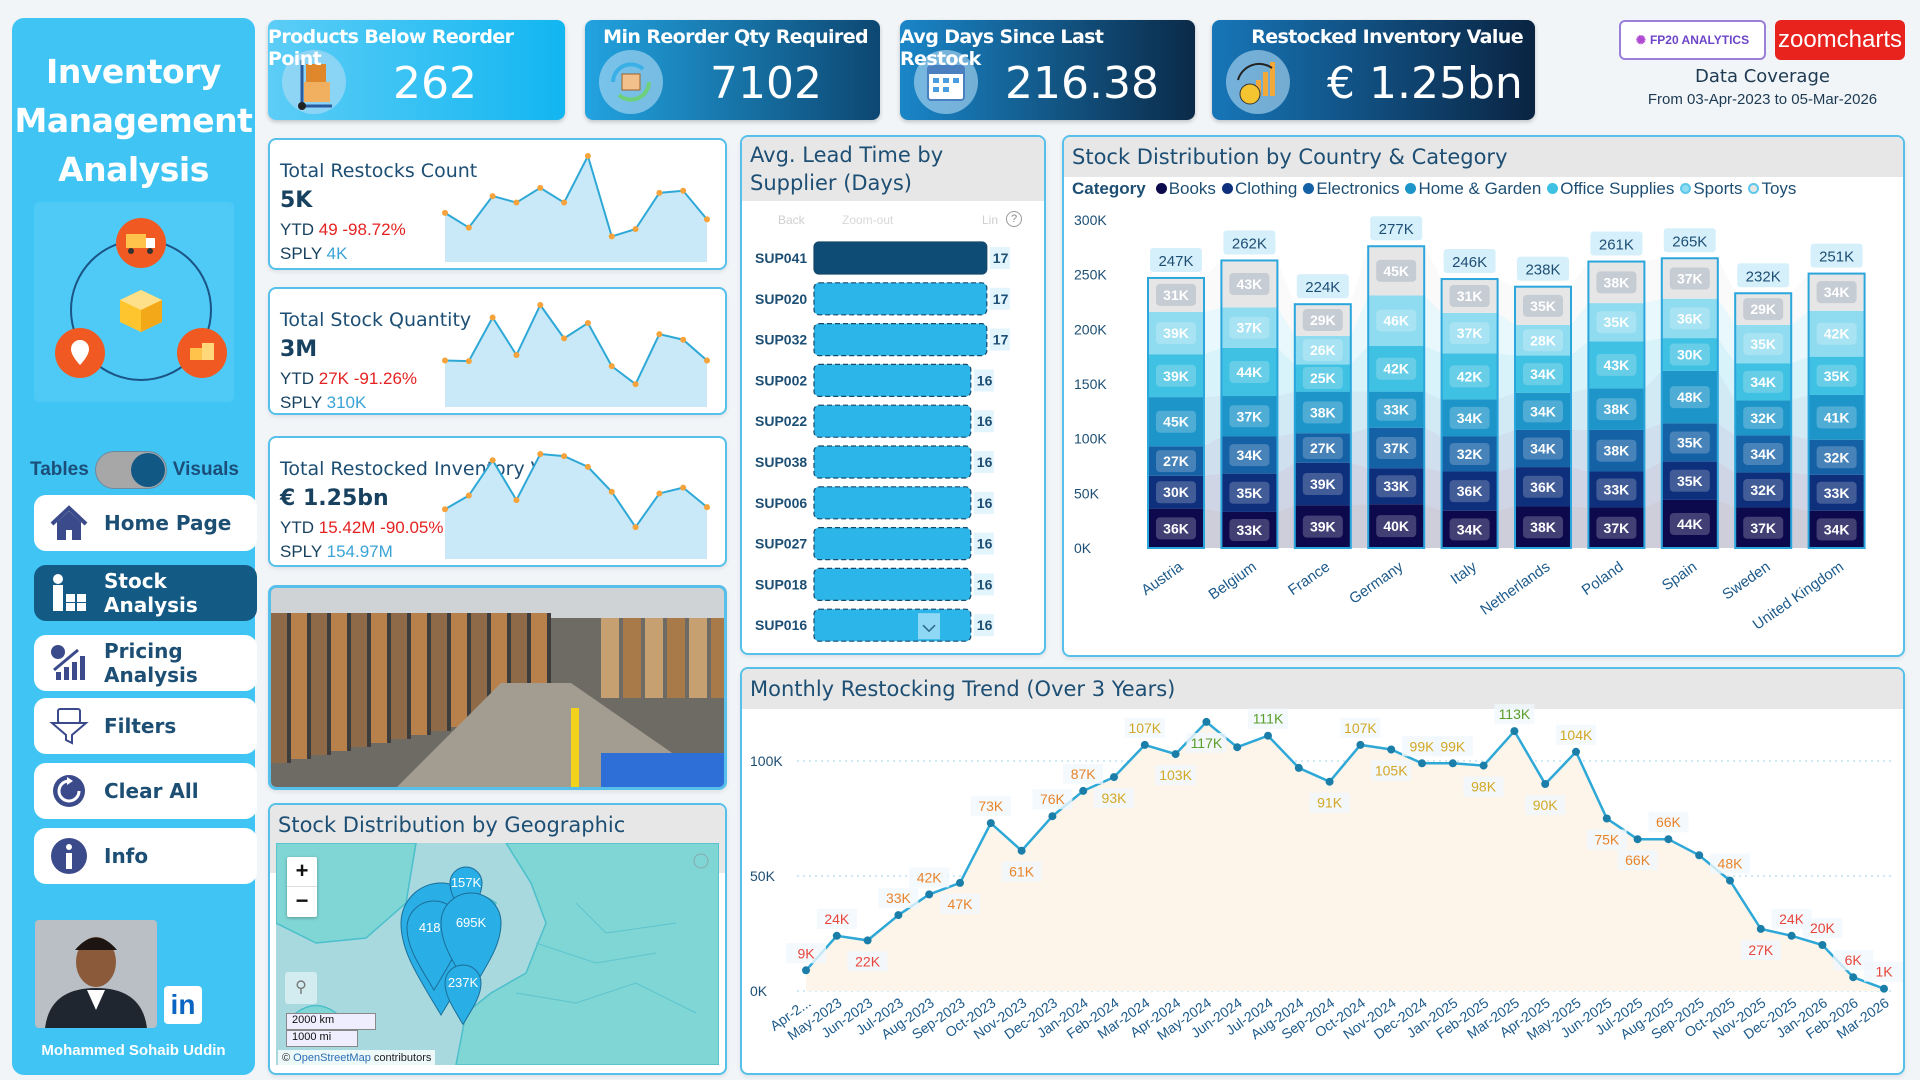 This screenshot has height=1080, width=1920. What do you see at coordinates (701, 861) in the screenshot?
I see `map-help-icon` at bounding box center [701, 861].